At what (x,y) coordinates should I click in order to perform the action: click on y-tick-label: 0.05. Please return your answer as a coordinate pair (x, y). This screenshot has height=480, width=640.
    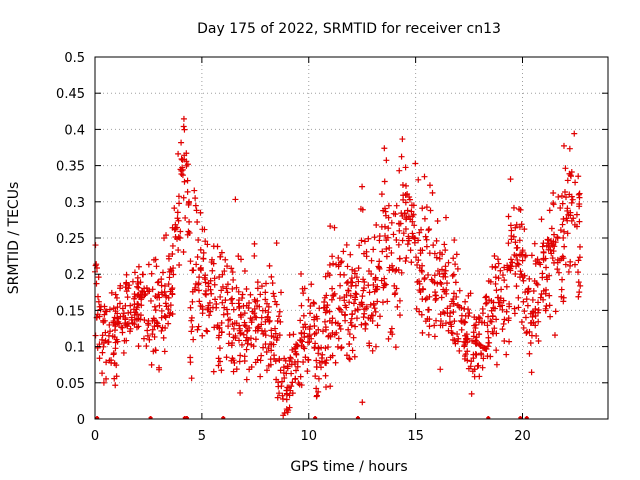
    Looking at the image, I should click on (70, 384).